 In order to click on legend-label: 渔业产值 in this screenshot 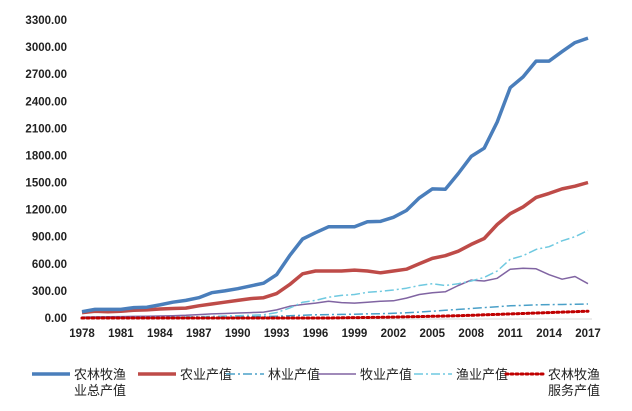, I will do `click(482, 375)`.